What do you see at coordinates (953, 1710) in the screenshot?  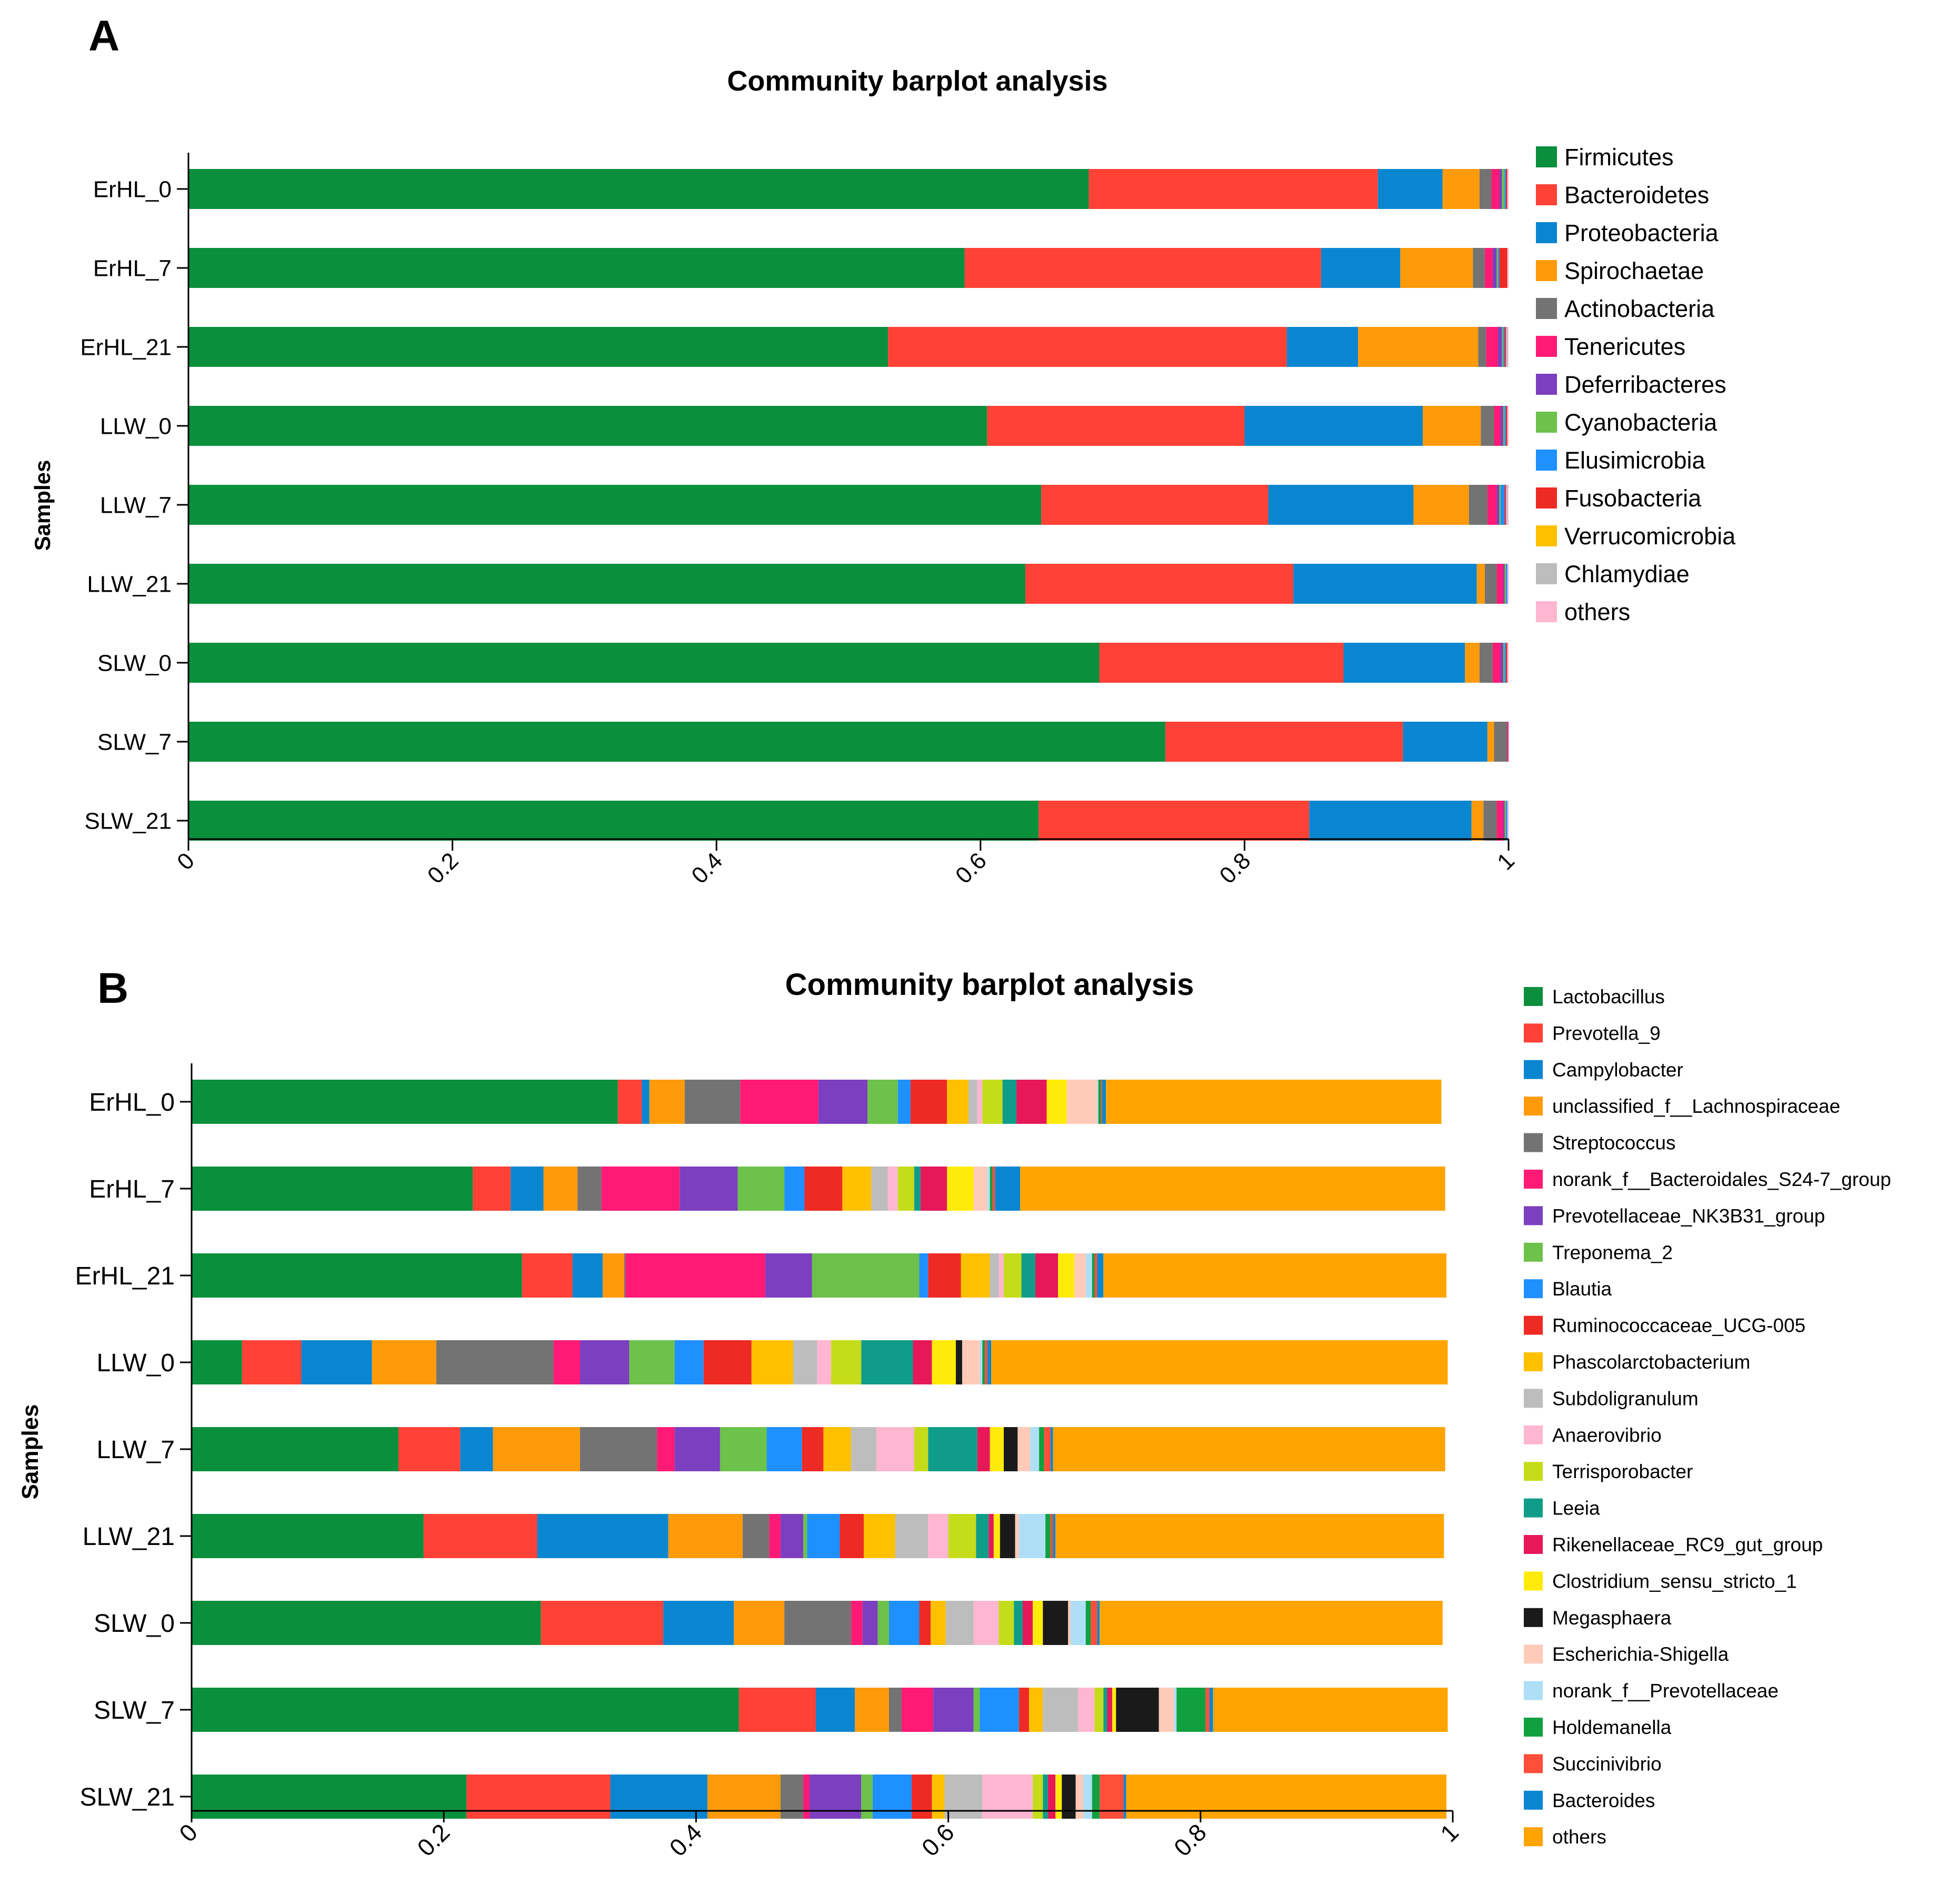 I see `panel-b-segment-slw-7-prevotellaceae-nk3b31-group` at bounding box center [953, 1710].